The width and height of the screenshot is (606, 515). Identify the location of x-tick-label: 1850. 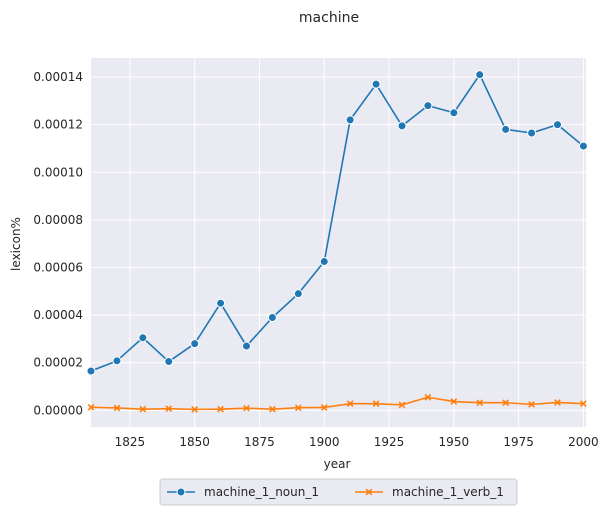
(194, 442).